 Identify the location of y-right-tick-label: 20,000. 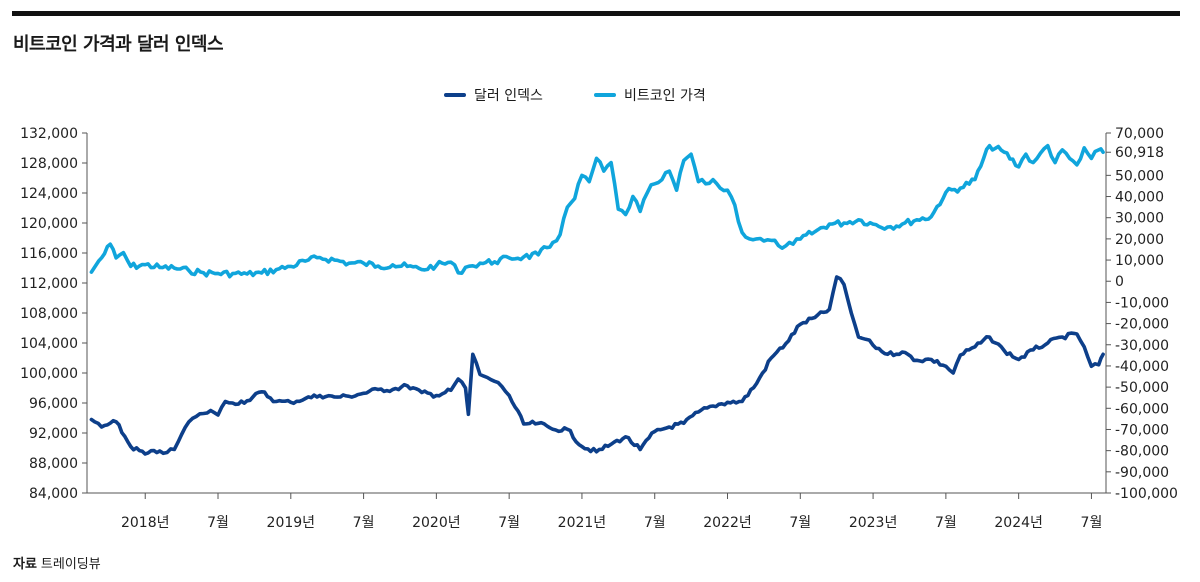
(1139, 240).